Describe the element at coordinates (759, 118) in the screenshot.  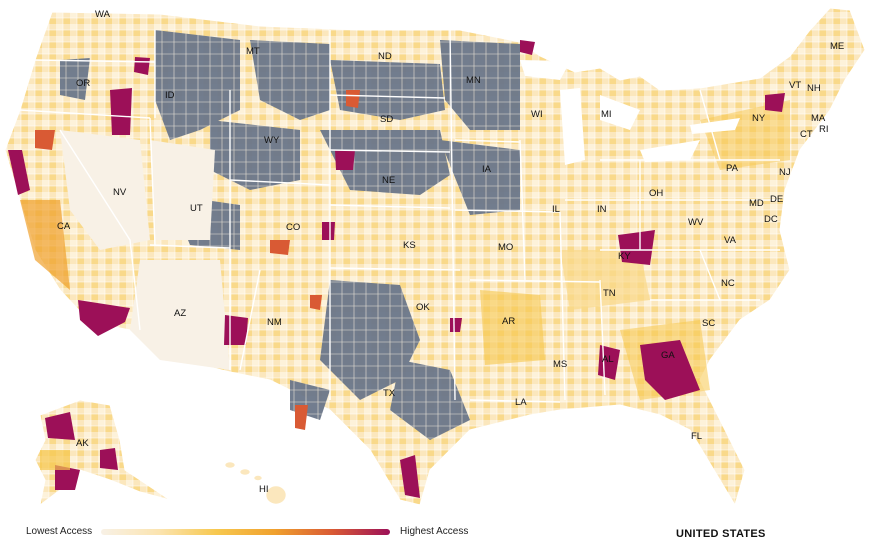
I see `state-label-ny: NY` at that location.